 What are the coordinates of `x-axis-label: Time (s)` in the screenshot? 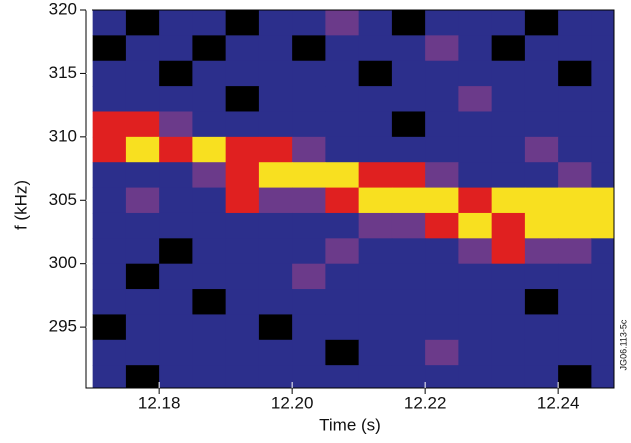 It's located at (350, 424).